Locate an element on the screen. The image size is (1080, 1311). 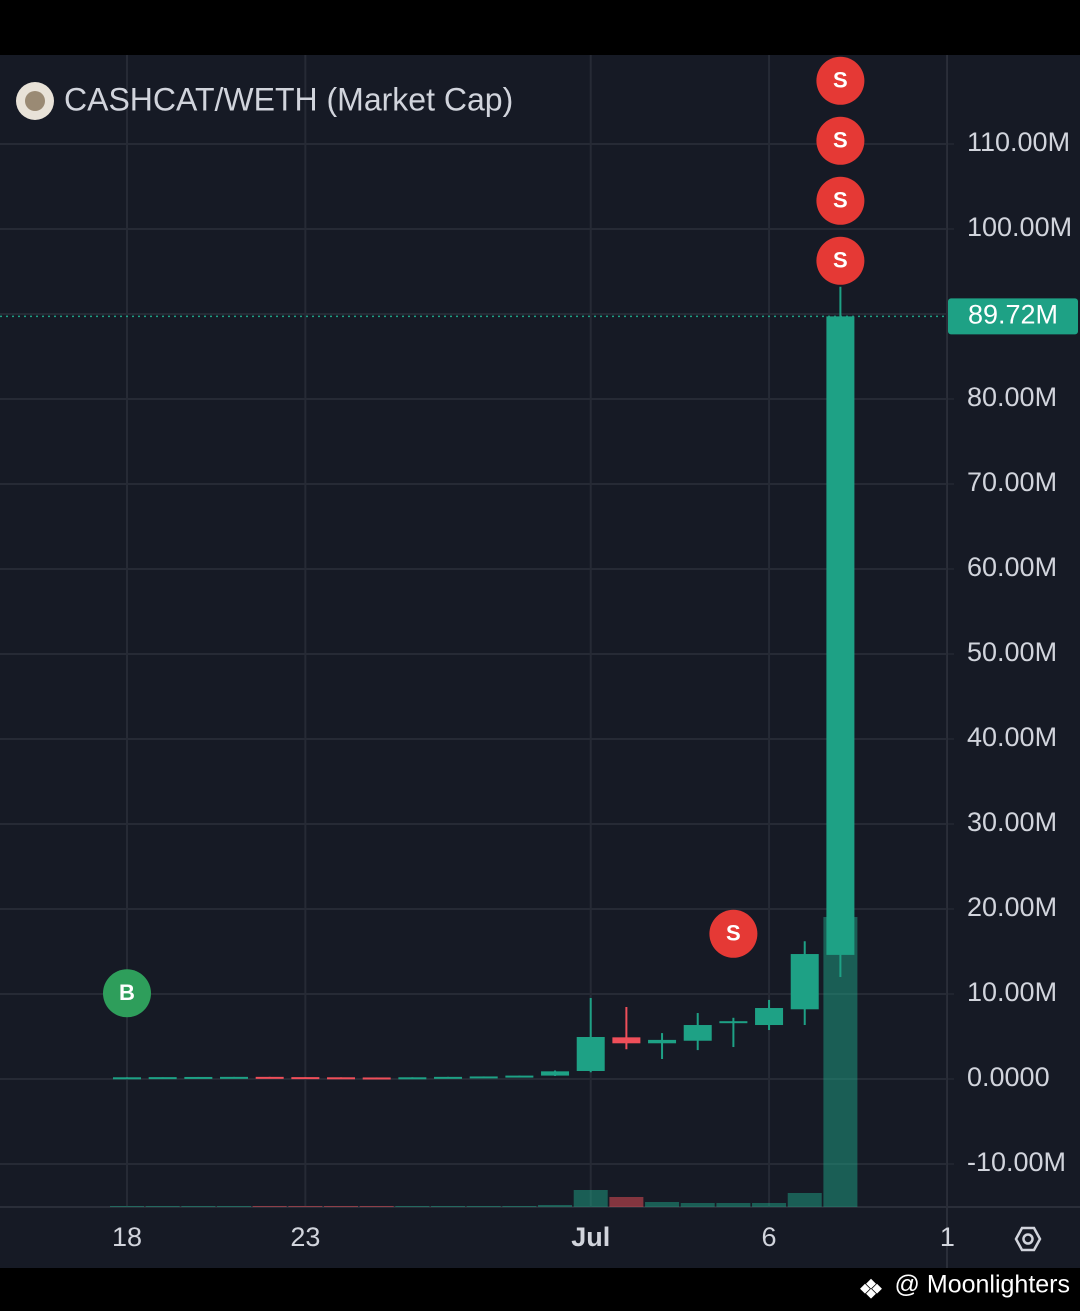
trade-marker: B is located at coordinates (127, 993).